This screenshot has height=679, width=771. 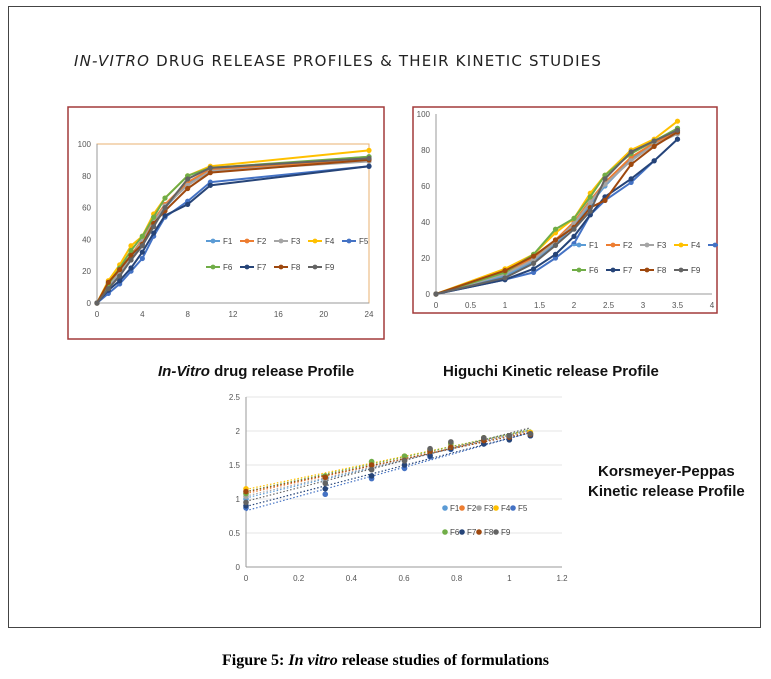 What do you see at coordinates (562, 578) in the screenshot?
I see `x-tick-label: 1.2` at bounding box center [562, 578].